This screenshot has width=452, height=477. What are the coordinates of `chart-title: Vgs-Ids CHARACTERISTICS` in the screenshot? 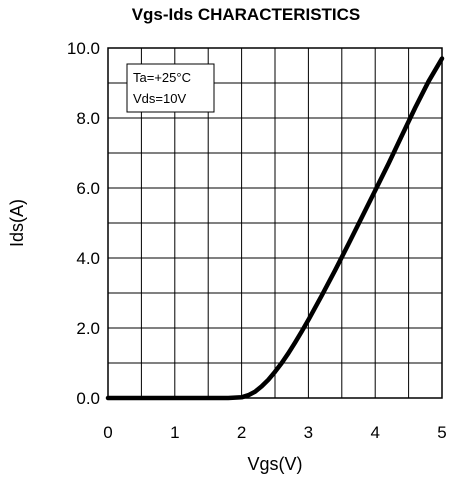 It's located at (246, 14).